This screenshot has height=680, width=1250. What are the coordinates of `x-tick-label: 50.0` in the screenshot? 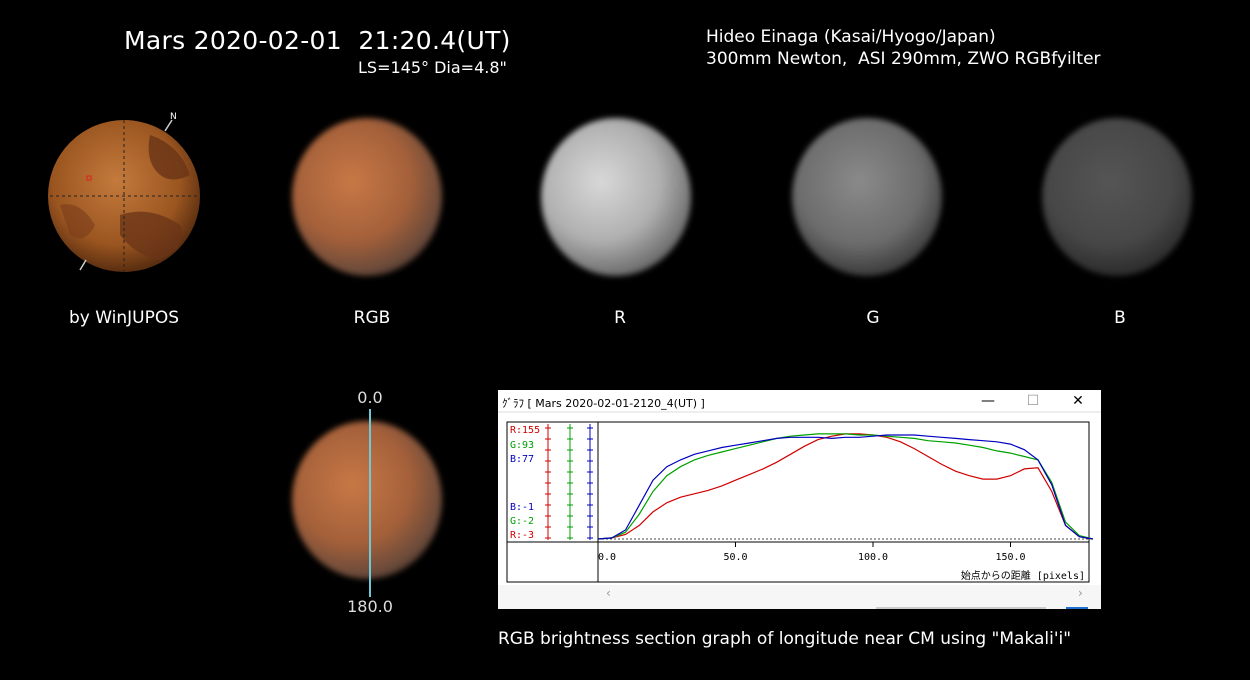 It's located at (735, 557).